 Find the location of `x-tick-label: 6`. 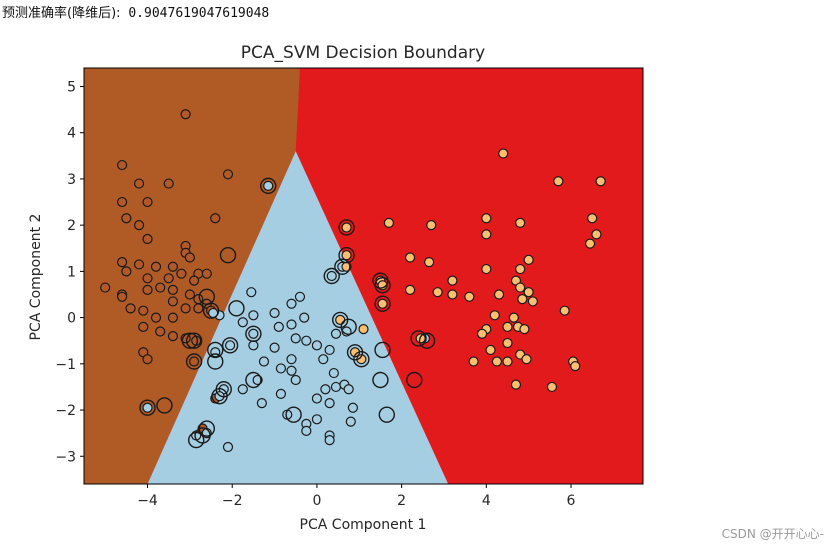

x-tick-label: 6 is located at coordinates (571, 501).